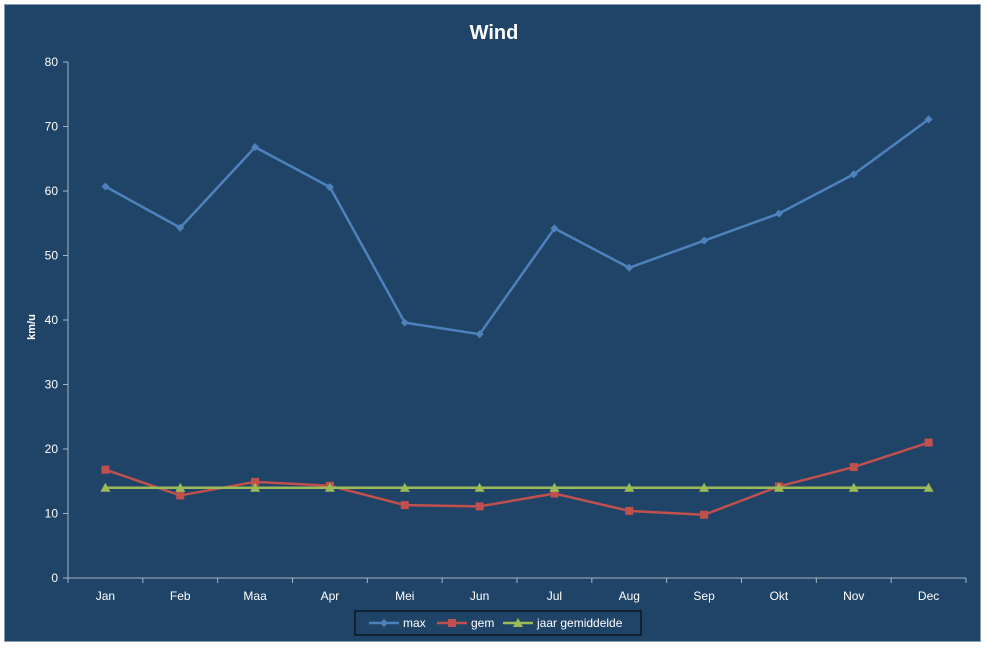 This screenshot has width=987, height=648. What do you see at coordinates (397, 623) in the screenshot?
I see `legend-entry: max` at bounding box center [397, 623].